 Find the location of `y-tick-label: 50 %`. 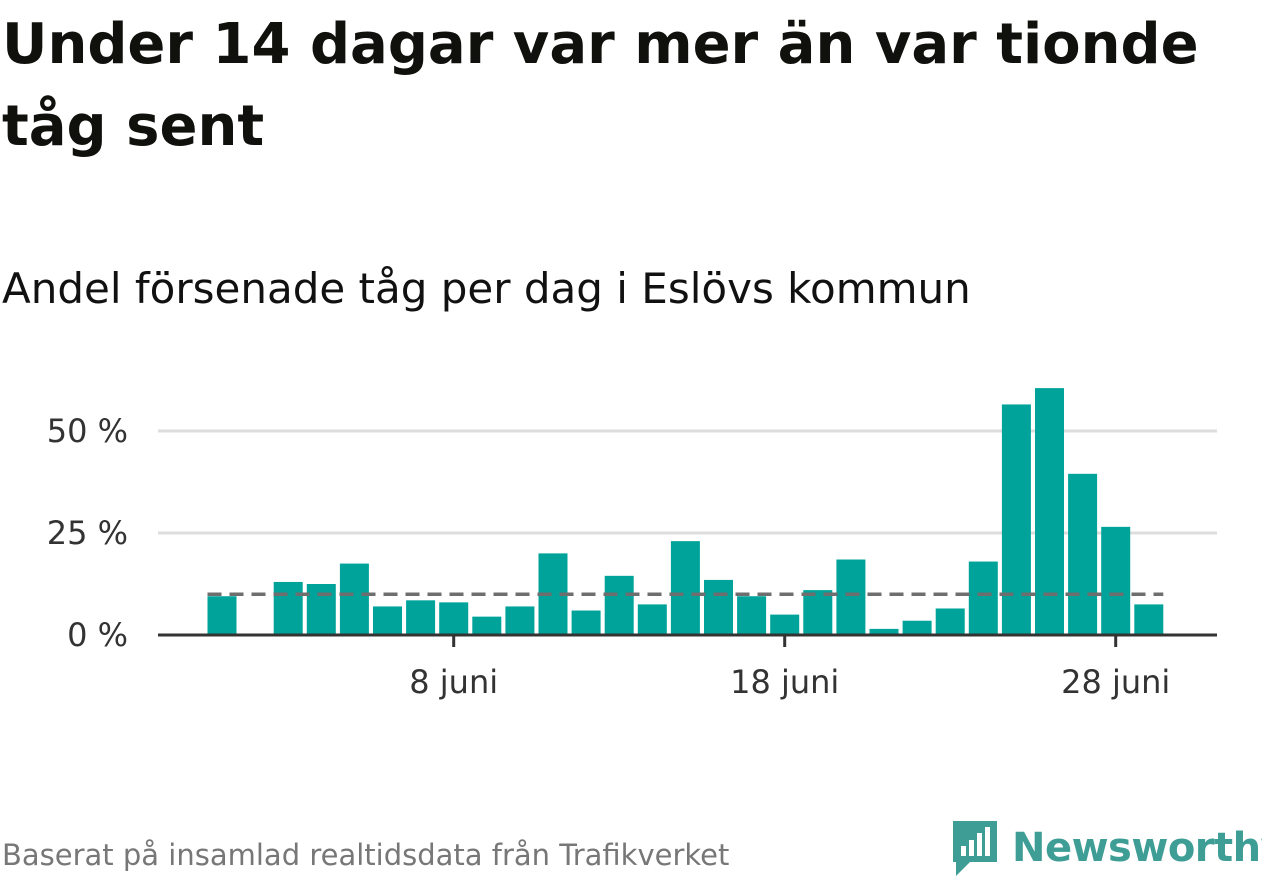

y-tick-label: 50 % is located at coordinates (87, 431).